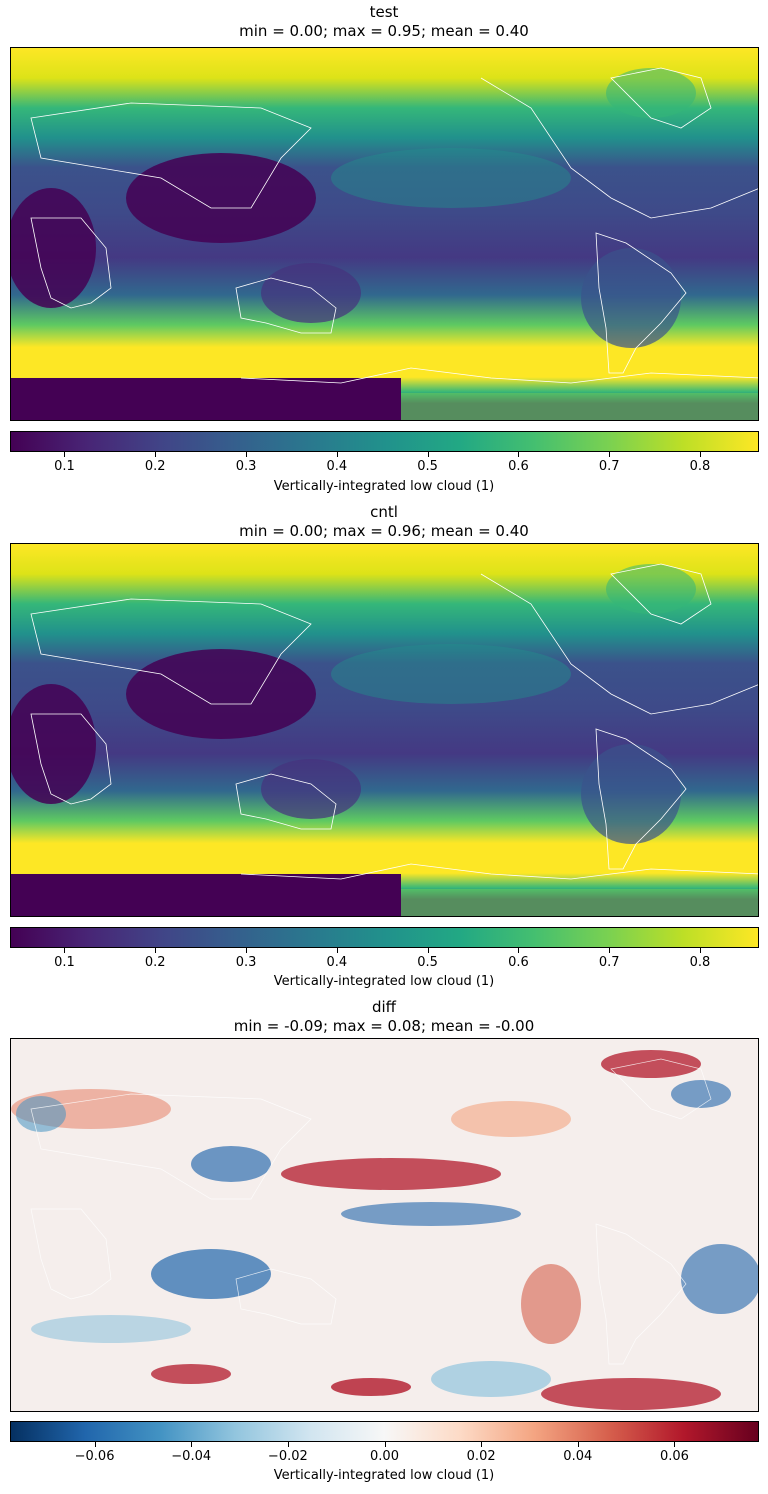 This screenshot has height=1494, width=768. What do you see at coordinates (384, 1026) in the screenshot?
I see `panel-subtitle-diff: min = -0.09; max = 0.08; mean = -0.00` at bounding box center [384, 1026].